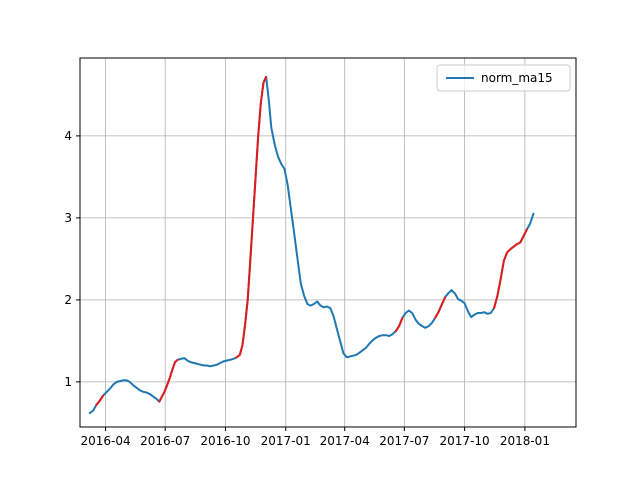 This screenshot has width=640, height=480. I want to click on x-tick-label: 2018-01, so click(525, 441).